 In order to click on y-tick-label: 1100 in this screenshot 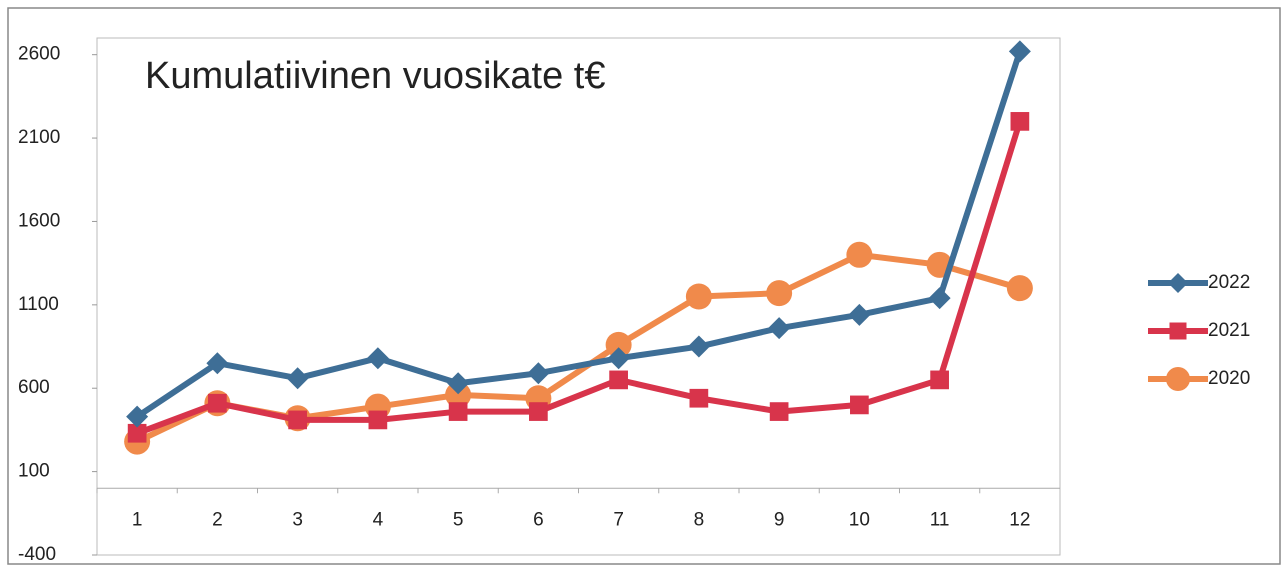, I will do `click(38, 304)`.